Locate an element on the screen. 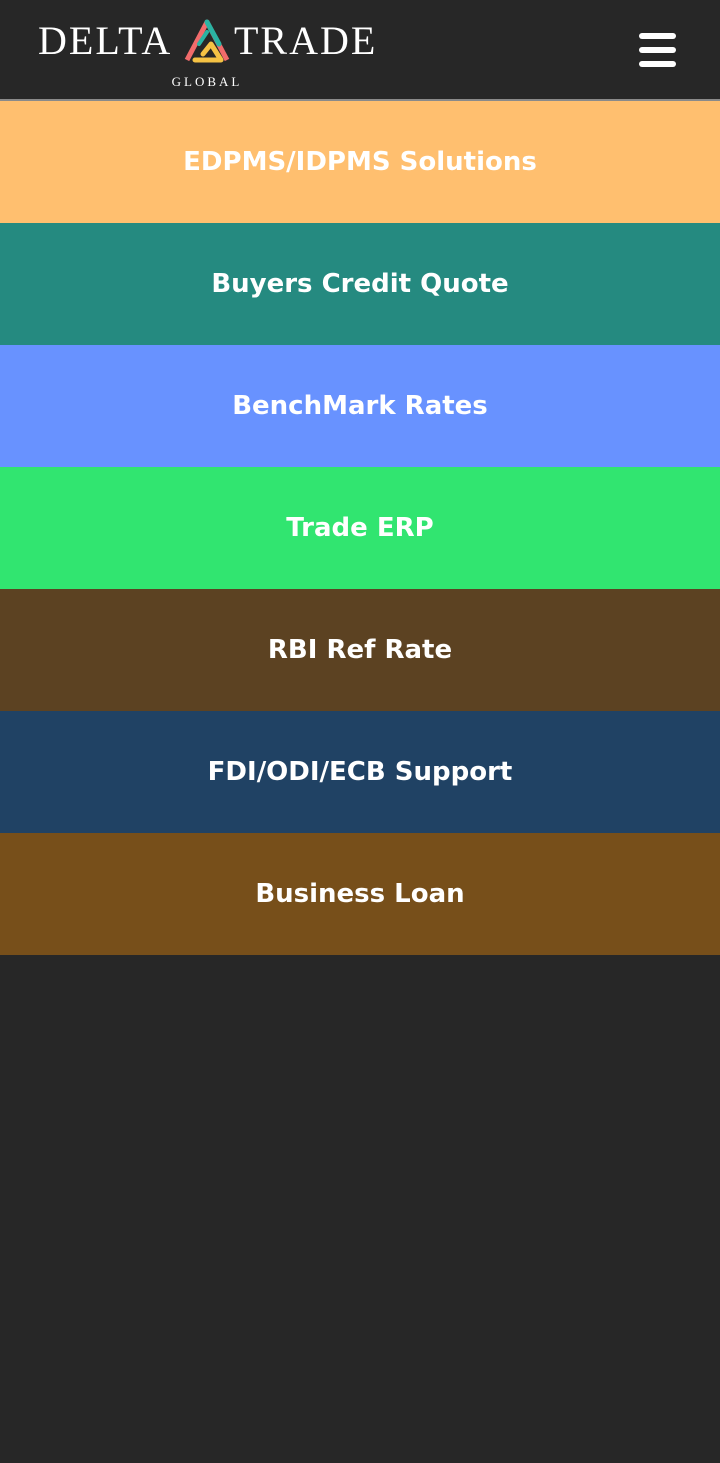  menu-item-fdi-odi-ecb-support: FDI/ODI/ECB Support is located at coordinates (360, 772).